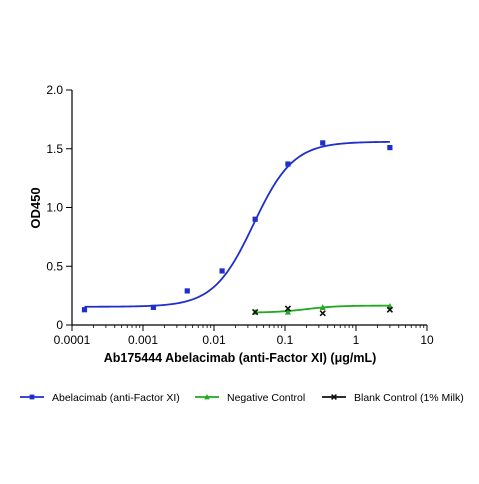  I want to click on y-tick-label: 1.0, so click(54, 208).